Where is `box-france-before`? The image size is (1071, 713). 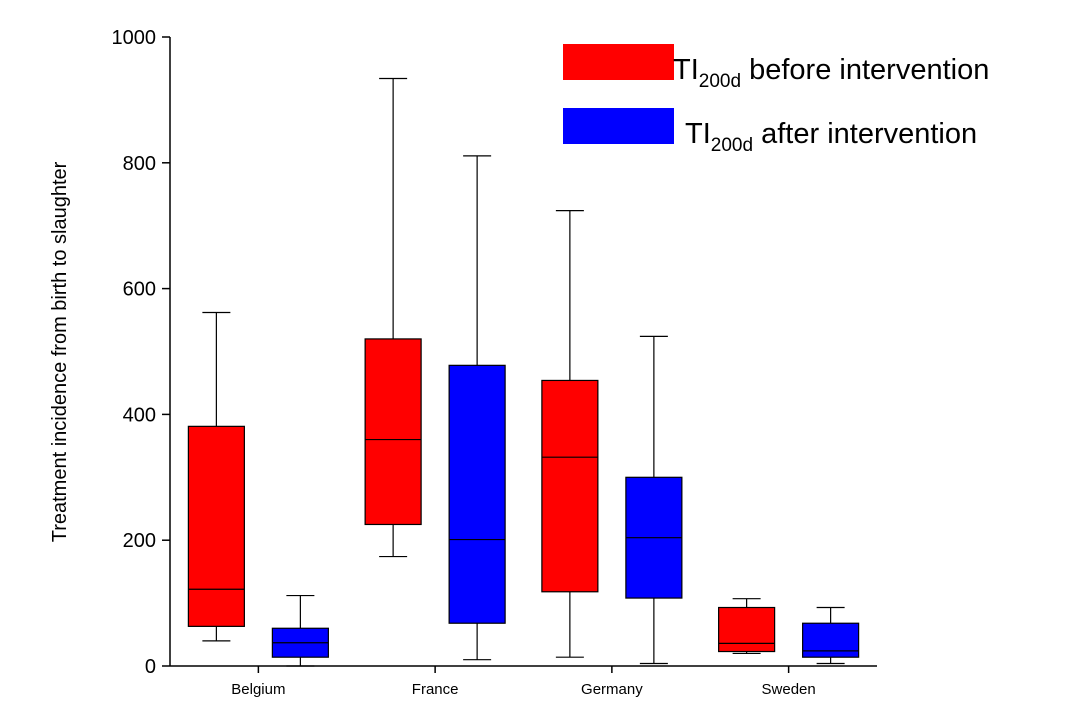 box-france-before is located at coordinates (393, 317).